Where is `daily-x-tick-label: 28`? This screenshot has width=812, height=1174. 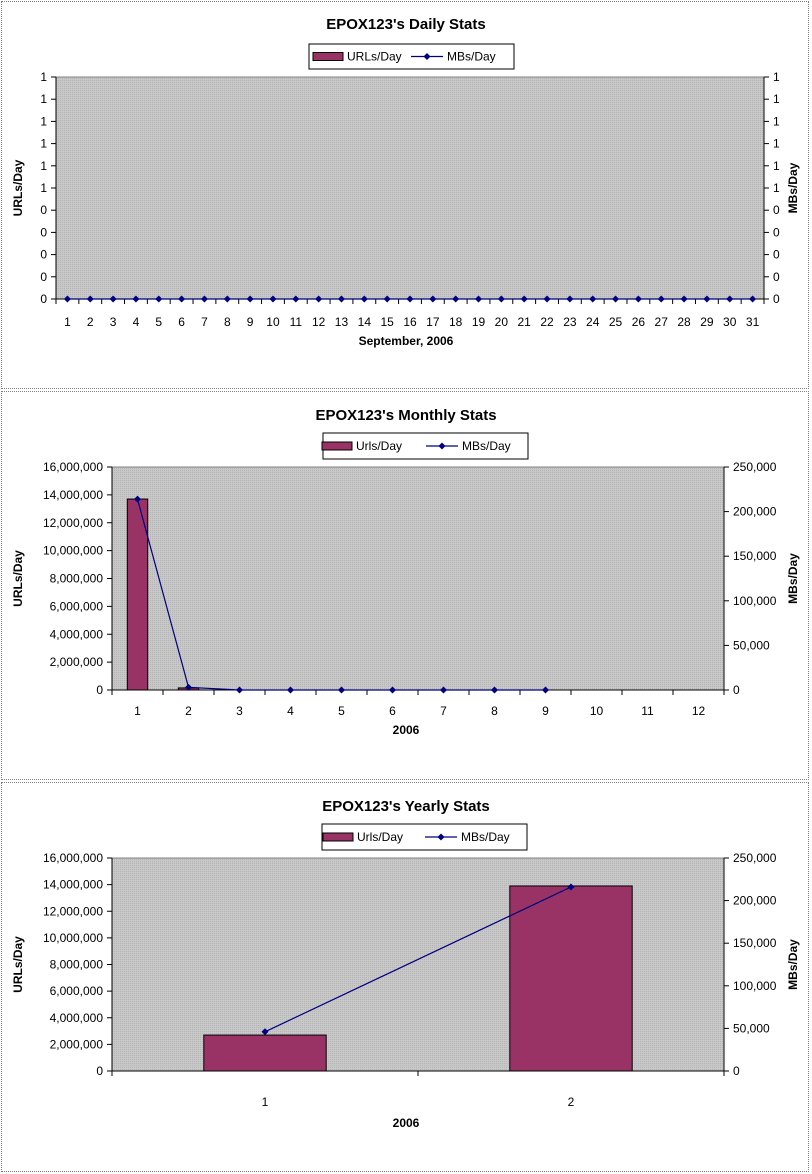
daily-x-tick-label: 28 is located at coordinates (684, 322).